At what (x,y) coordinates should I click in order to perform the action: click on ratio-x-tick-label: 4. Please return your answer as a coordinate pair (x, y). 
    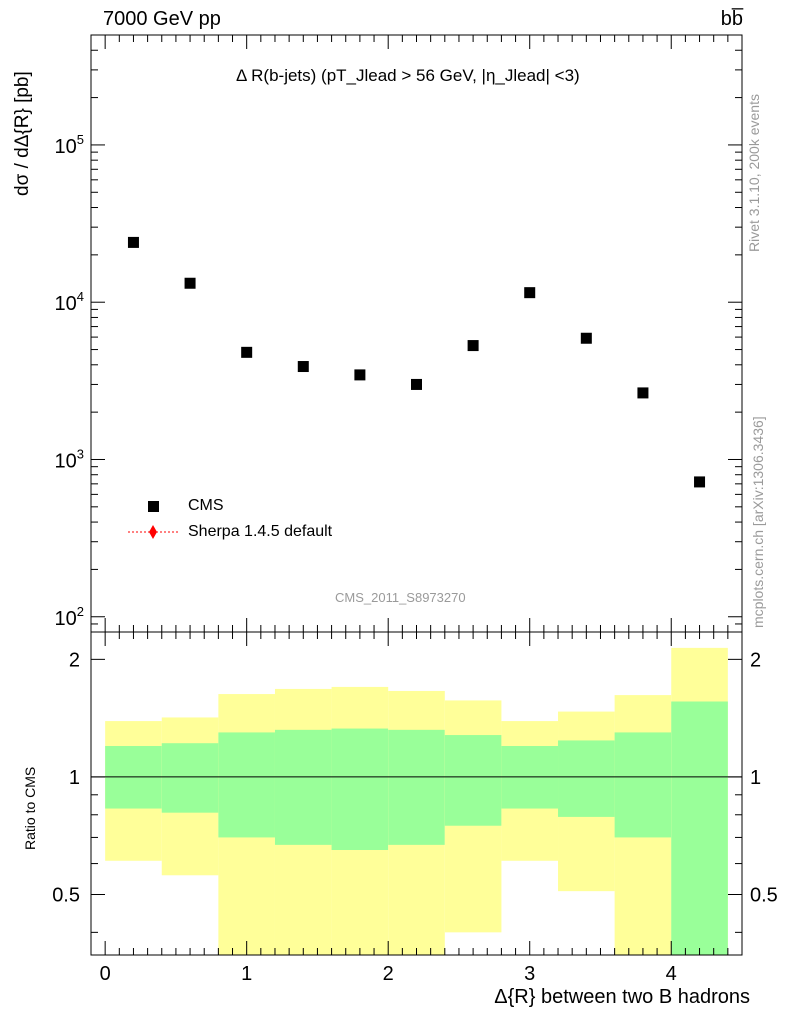
    Looking at the image, I should click on (671, 974).